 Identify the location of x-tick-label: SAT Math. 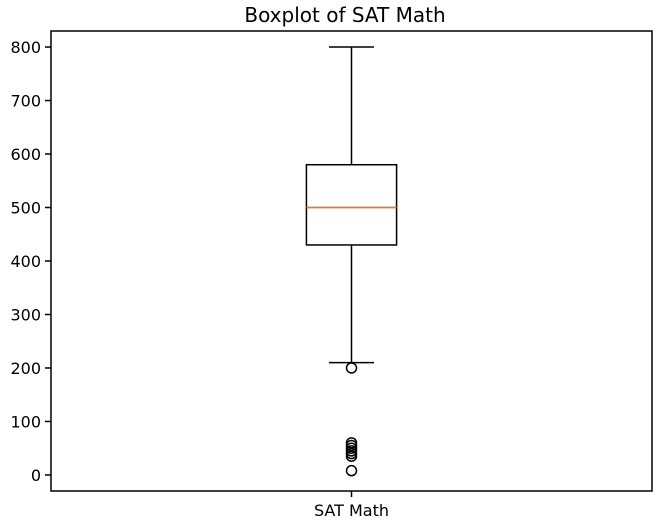
(351, 510).